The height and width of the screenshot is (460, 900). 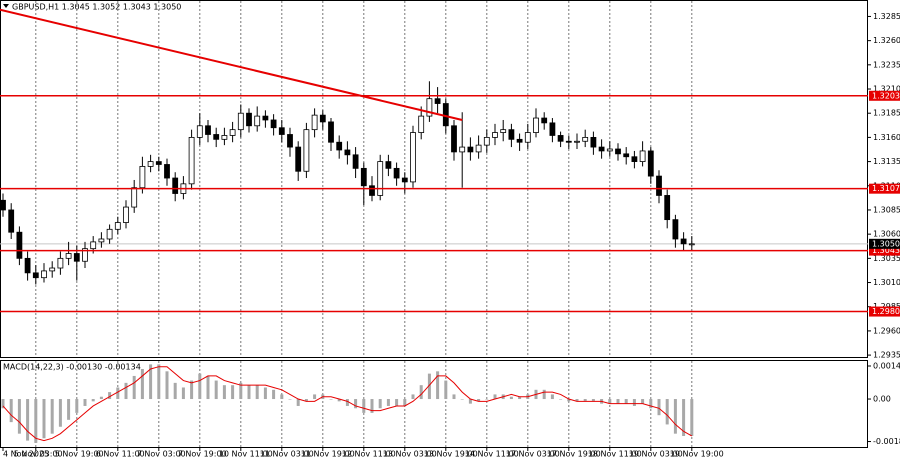 I want to click on current-price-box, so click(x=884, y=243).